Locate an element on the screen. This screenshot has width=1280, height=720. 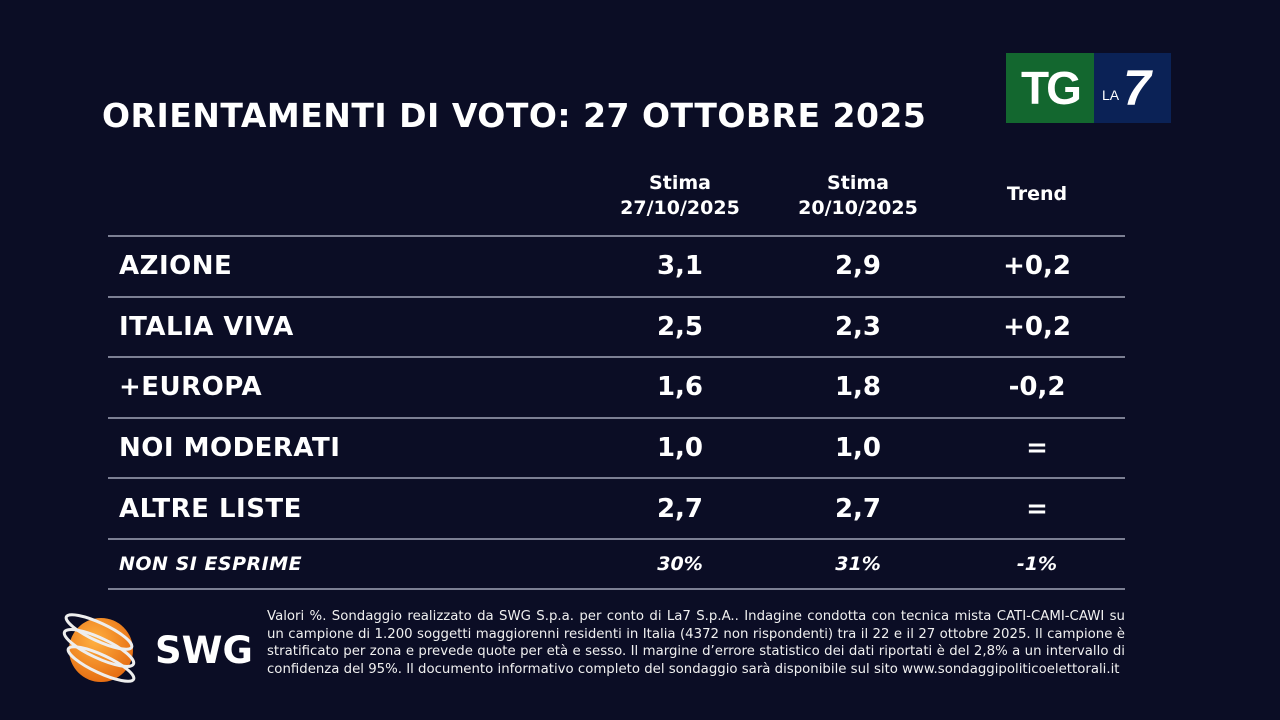
globe-icon is located at coordinates (99, 648).